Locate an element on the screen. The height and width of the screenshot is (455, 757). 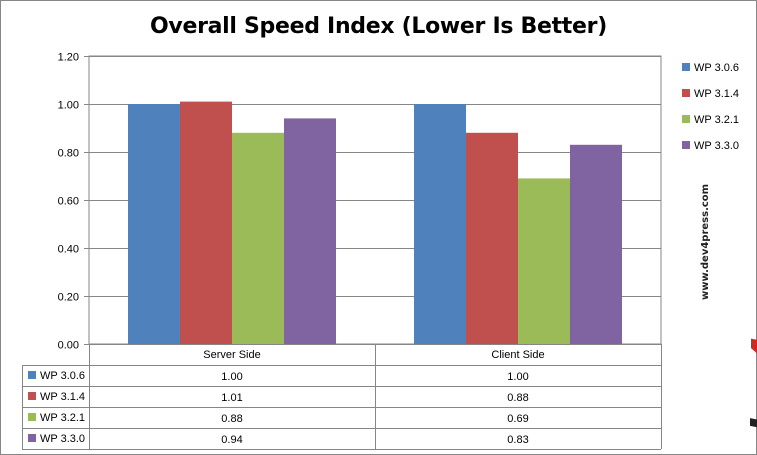
watermark-url: www.dev4press.com is located at coordinates (705, 241).